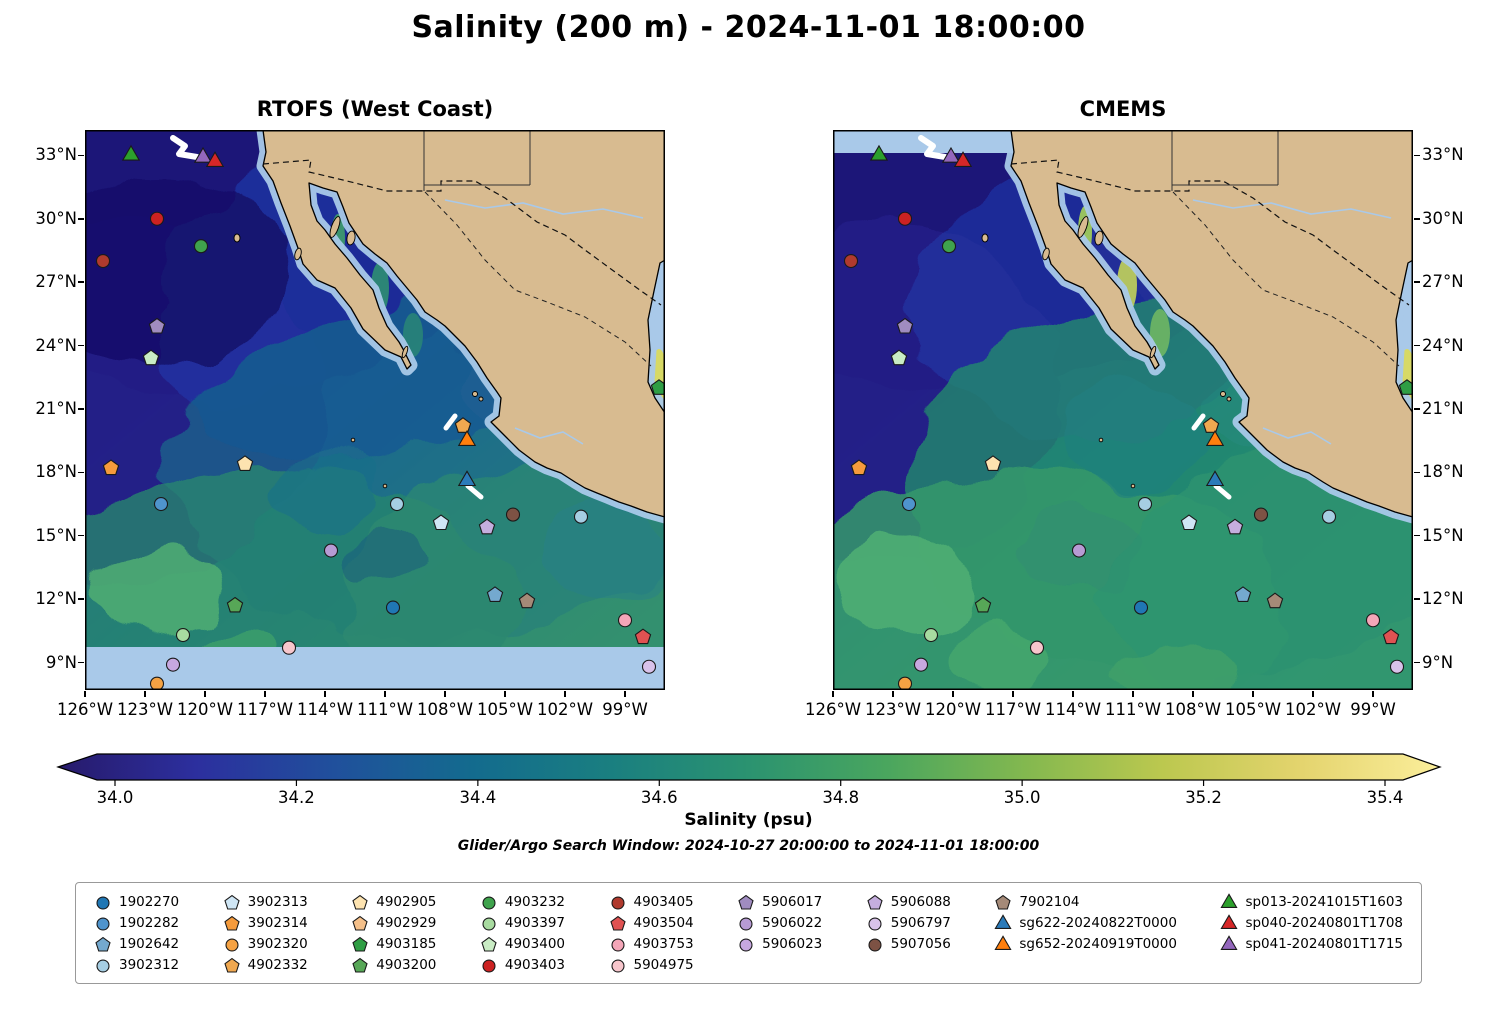 The height and width of the screenshot is (1014, 1497). Describe the element at coordinates (1189, 522) in the screenshot. I see `marker-3902313: 3902313` at that location.